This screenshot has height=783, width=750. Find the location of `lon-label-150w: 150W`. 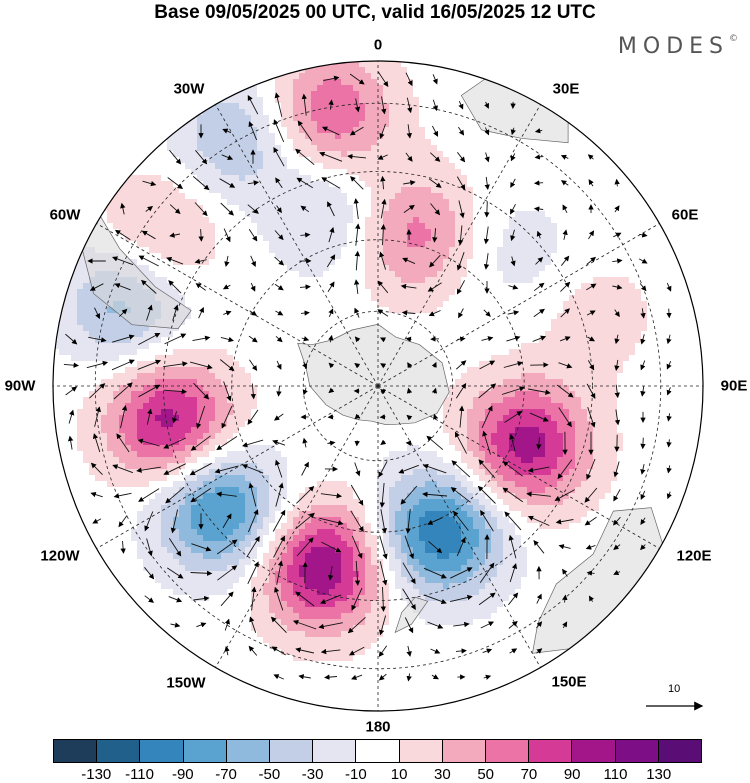

lon-label-150w: 150W is located at coordinates (186, 683).